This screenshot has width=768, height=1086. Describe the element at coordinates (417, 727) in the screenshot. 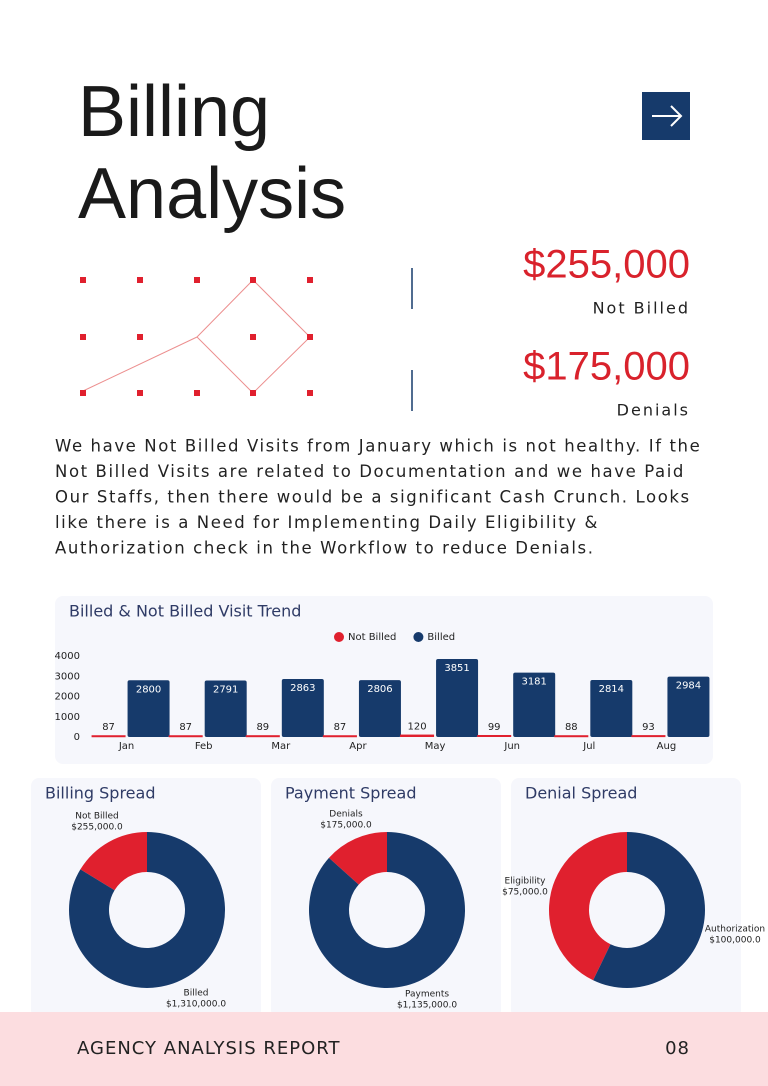

I see `data-label: 120` at that location.